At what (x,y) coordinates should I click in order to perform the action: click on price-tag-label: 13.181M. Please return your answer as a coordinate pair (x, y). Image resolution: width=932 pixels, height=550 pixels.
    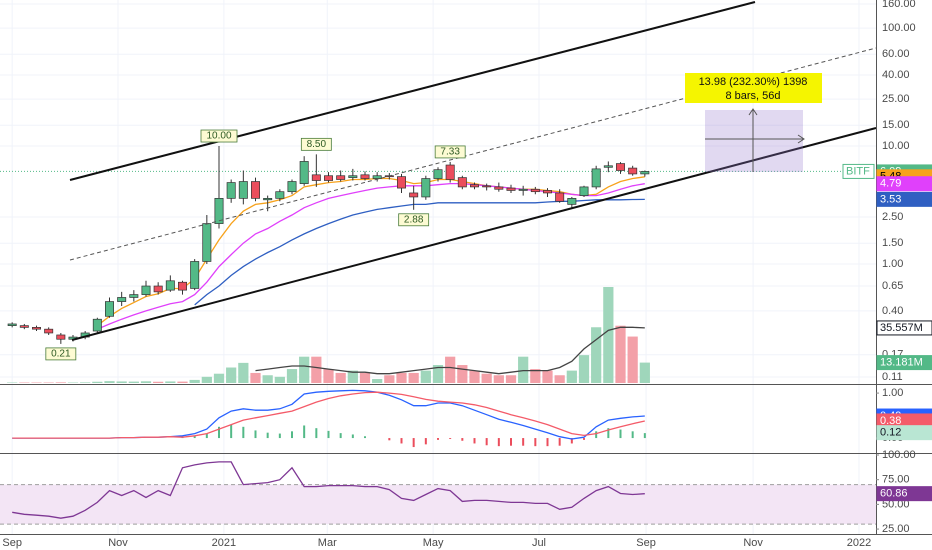
    Looking at the image, I should click on (901, 362).